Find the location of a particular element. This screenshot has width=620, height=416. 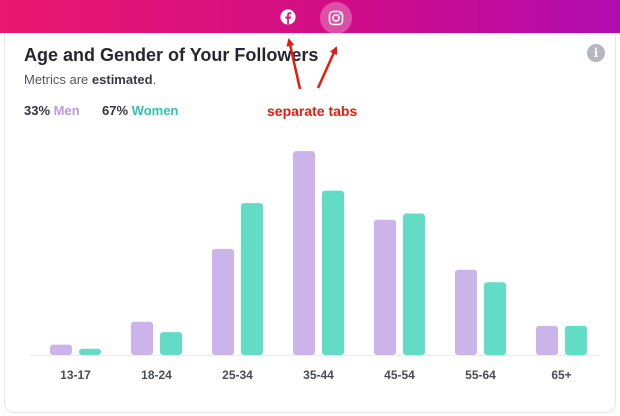

info-icon: i is located at coordinates (596, 53).